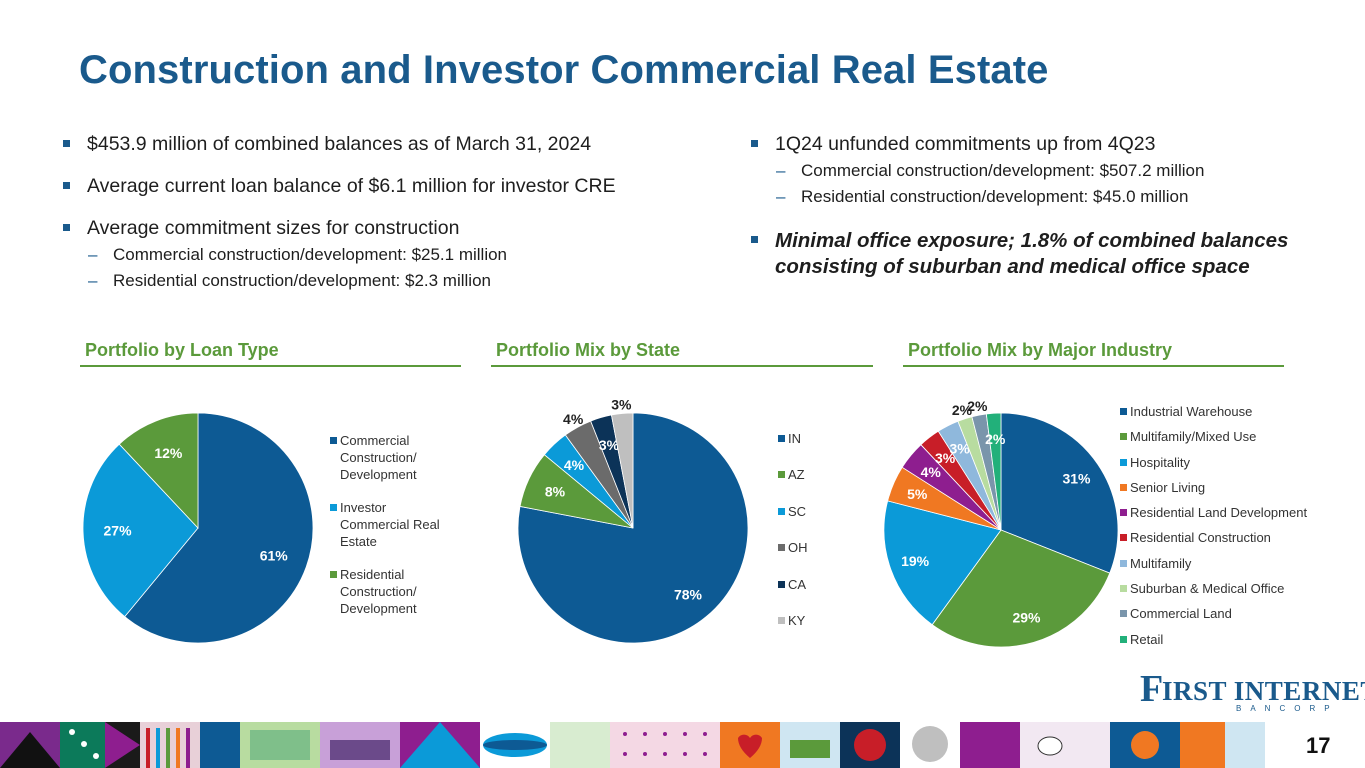  I want to click on legend-label: Multifamily, so click(1161, 563).